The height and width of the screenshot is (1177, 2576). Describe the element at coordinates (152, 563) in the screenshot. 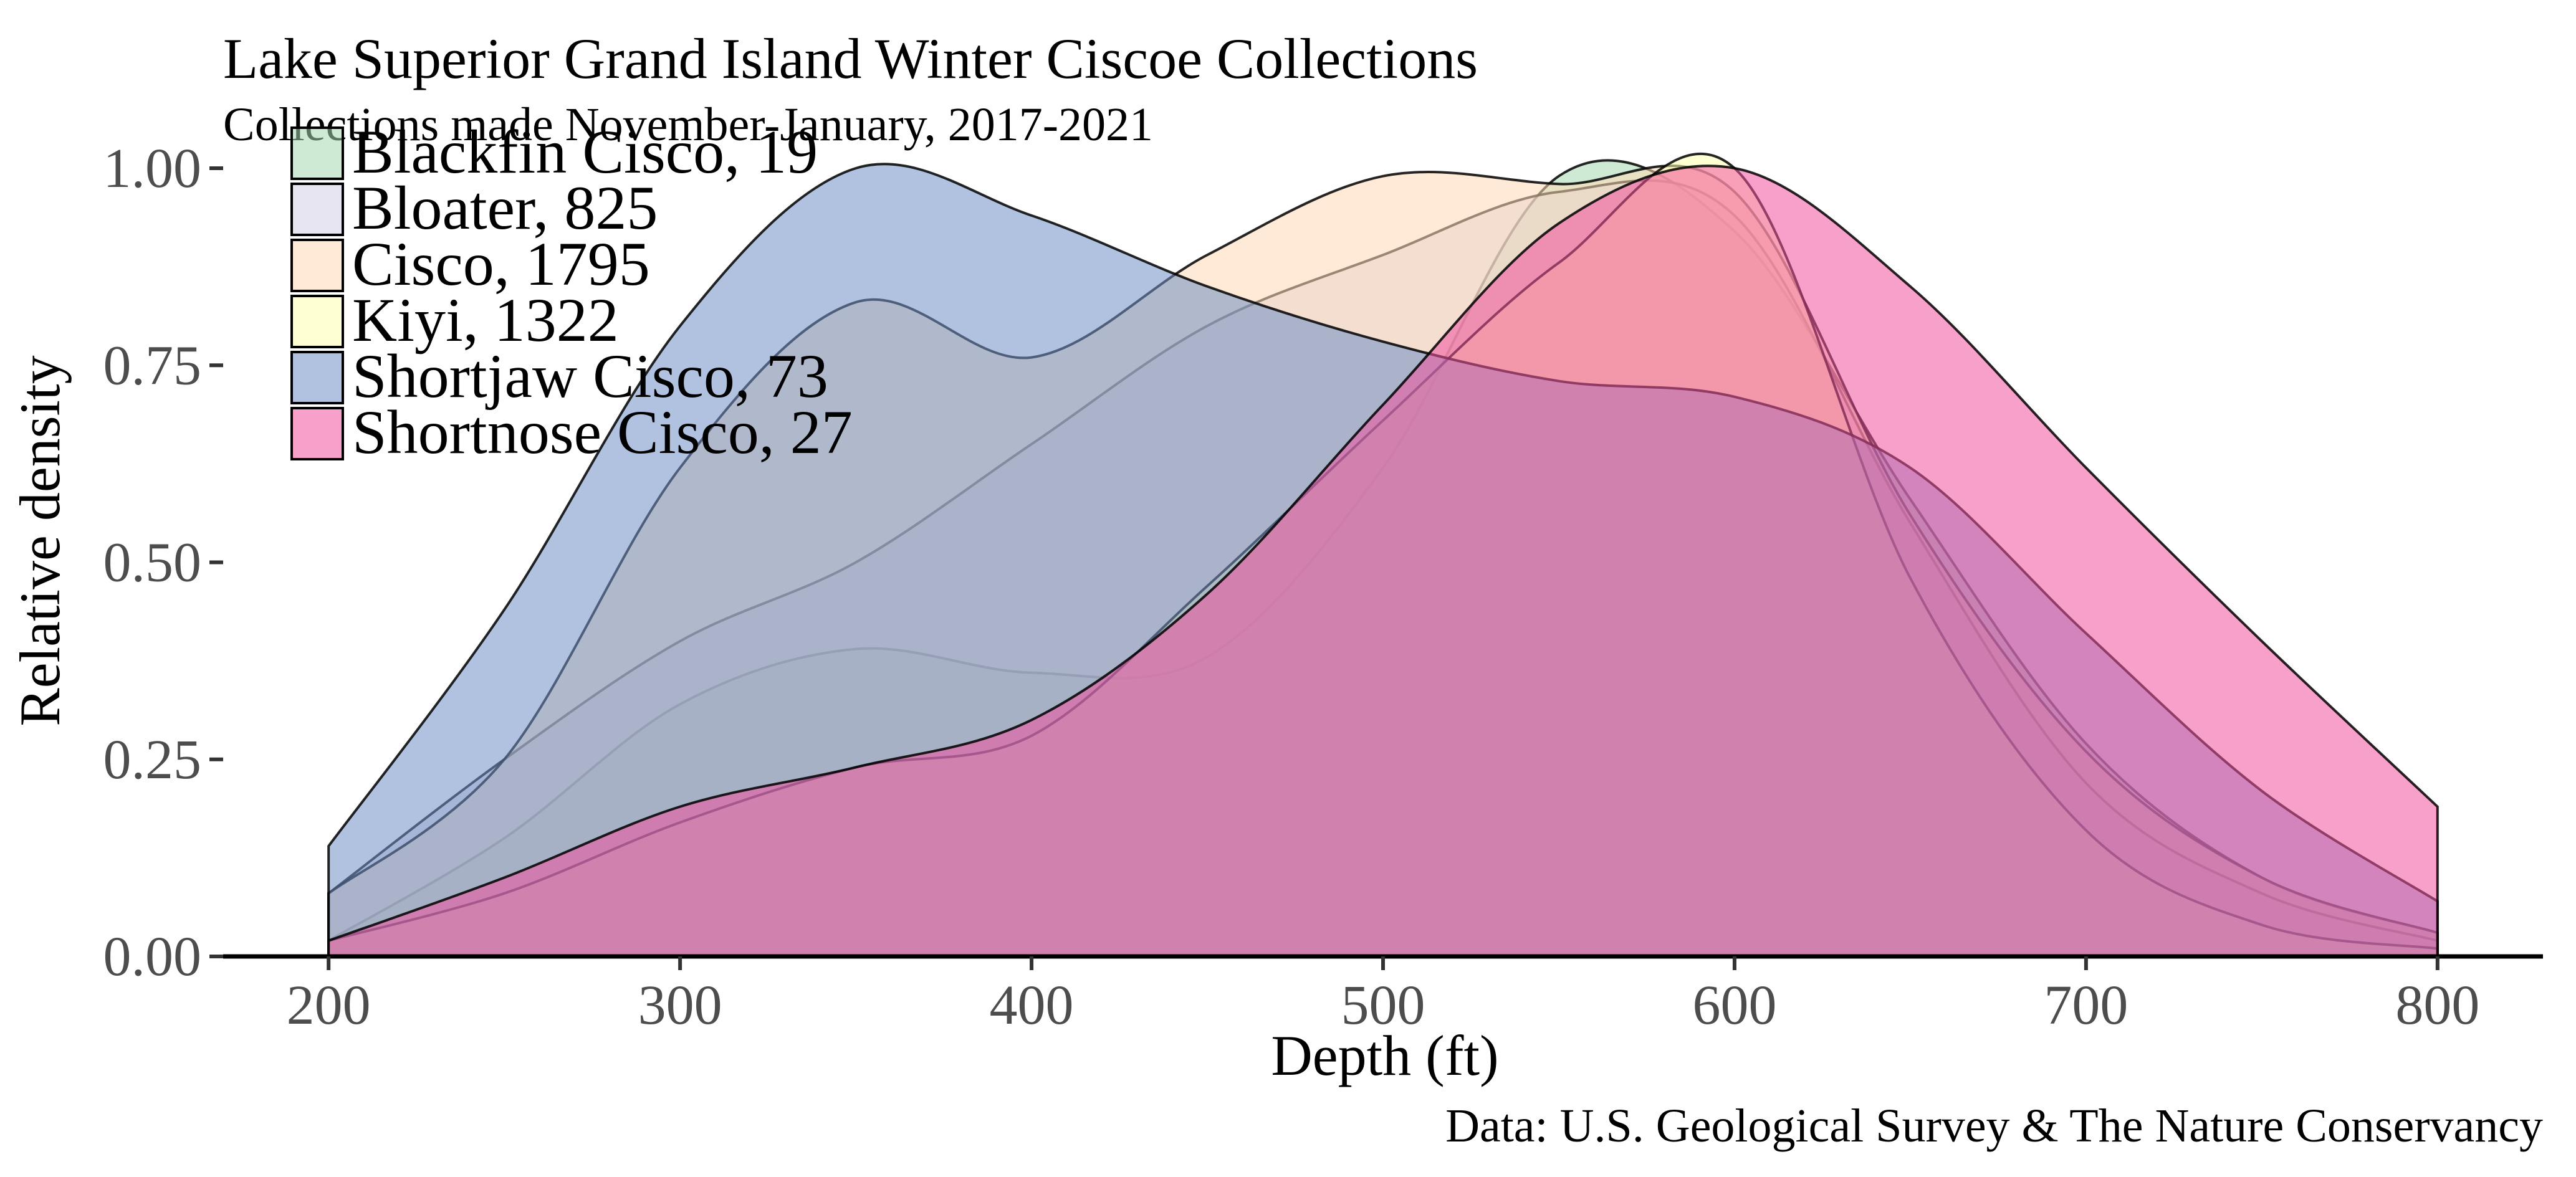

I see `y-tick-label: 0.50` at that location.